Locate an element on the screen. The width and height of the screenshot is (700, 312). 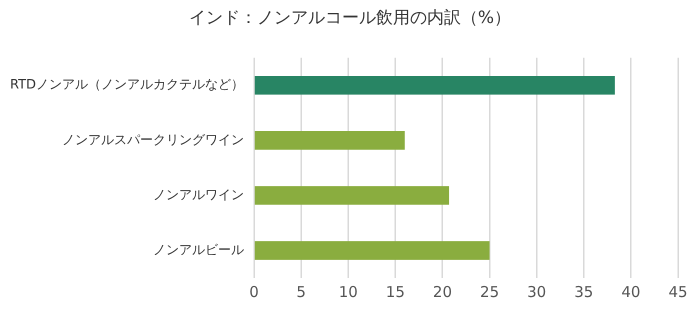
x-tick-label: 0 is located at coordinates (254, 291).